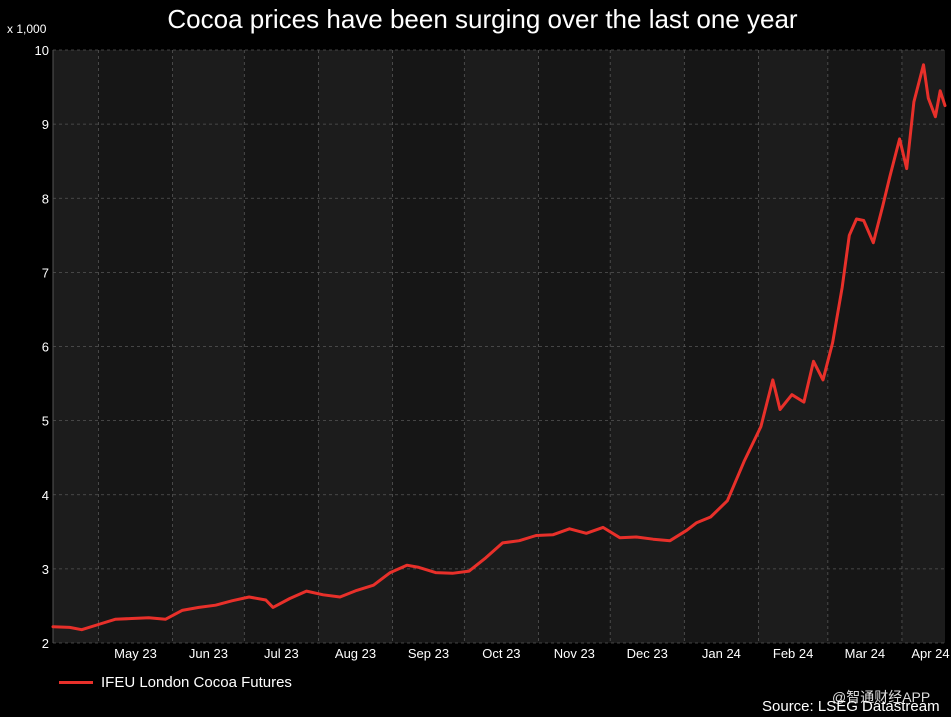 This screenshot has height=717, width=951. I want to click on source-note: Source: LSEG Datastream, so click(851, 706).